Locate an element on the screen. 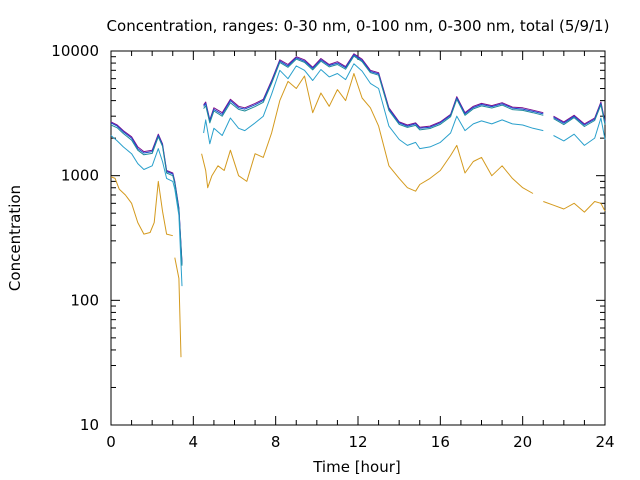 The width and height of the screenshot is (640, 480). x-tick-label: 0 is located at coordinates (111, 442).